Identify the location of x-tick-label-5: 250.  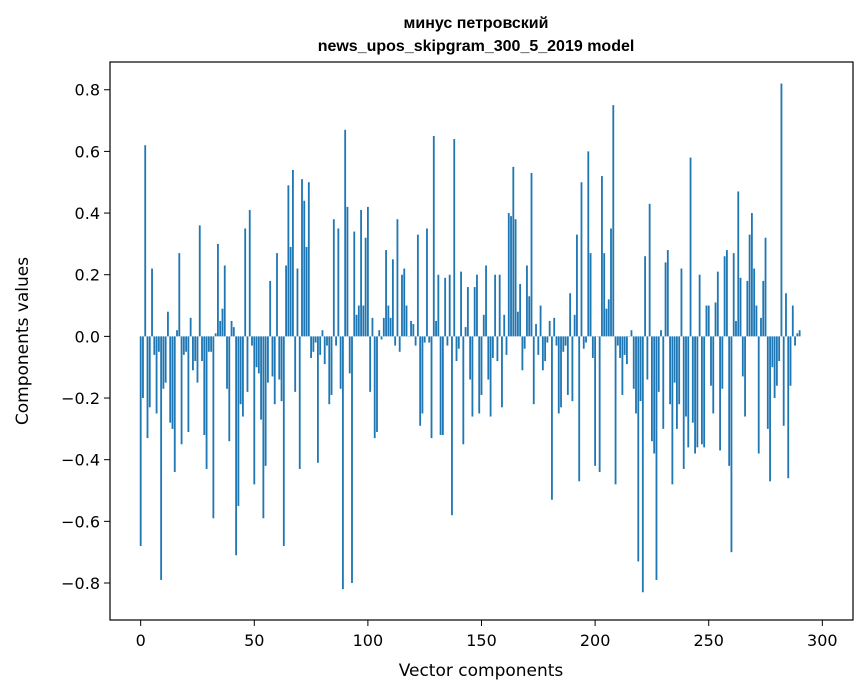
(708, 640).